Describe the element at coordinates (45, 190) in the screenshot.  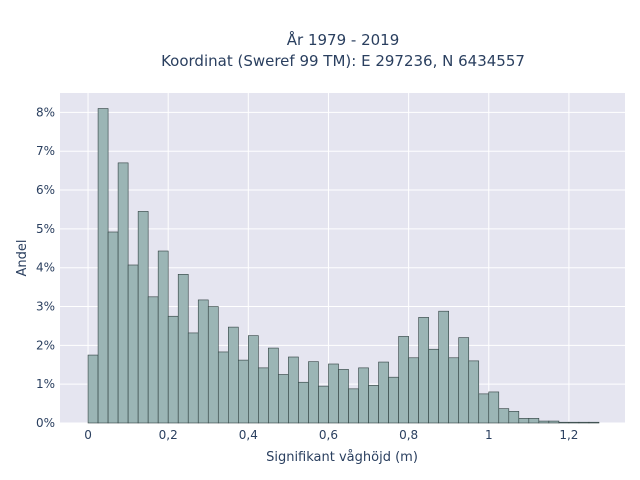
I see `y-tick-label: 6%` at that location.